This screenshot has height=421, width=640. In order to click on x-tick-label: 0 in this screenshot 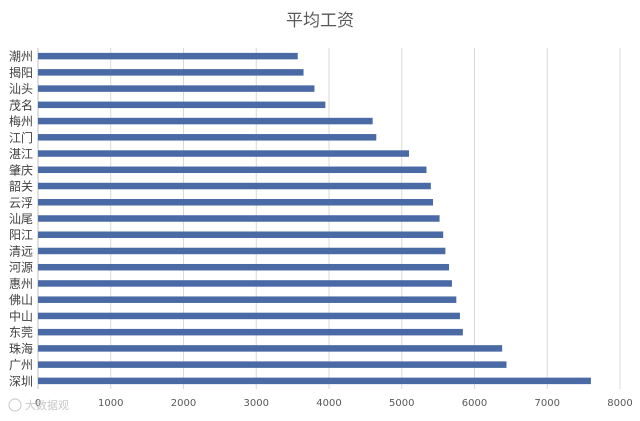, I will do `click(38, 403)`.